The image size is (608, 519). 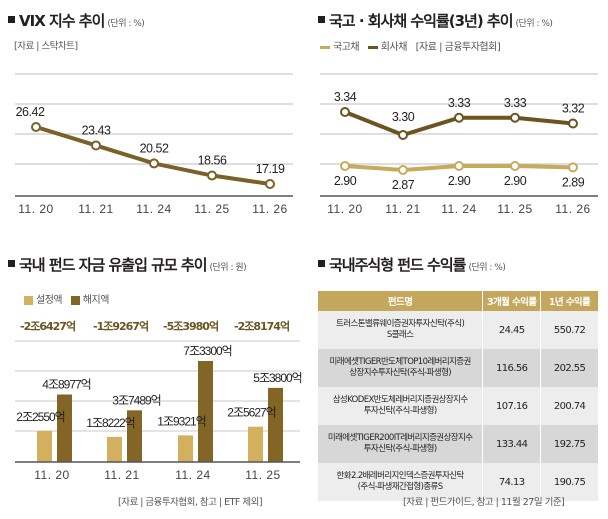 I want to click on return-3m-cell: 74.13, so click(x=511, y=482).